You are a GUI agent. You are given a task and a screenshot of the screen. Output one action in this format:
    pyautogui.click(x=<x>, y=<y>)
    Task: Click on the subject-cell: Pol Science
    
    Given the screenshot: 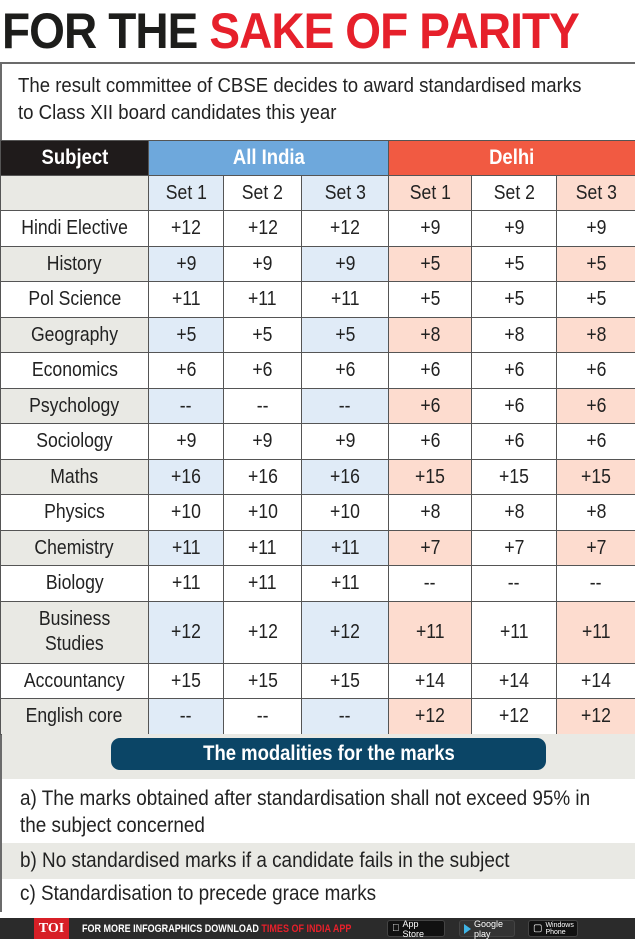 What is the action you would take?
    pyautogui.click(x=74, y=299)
    